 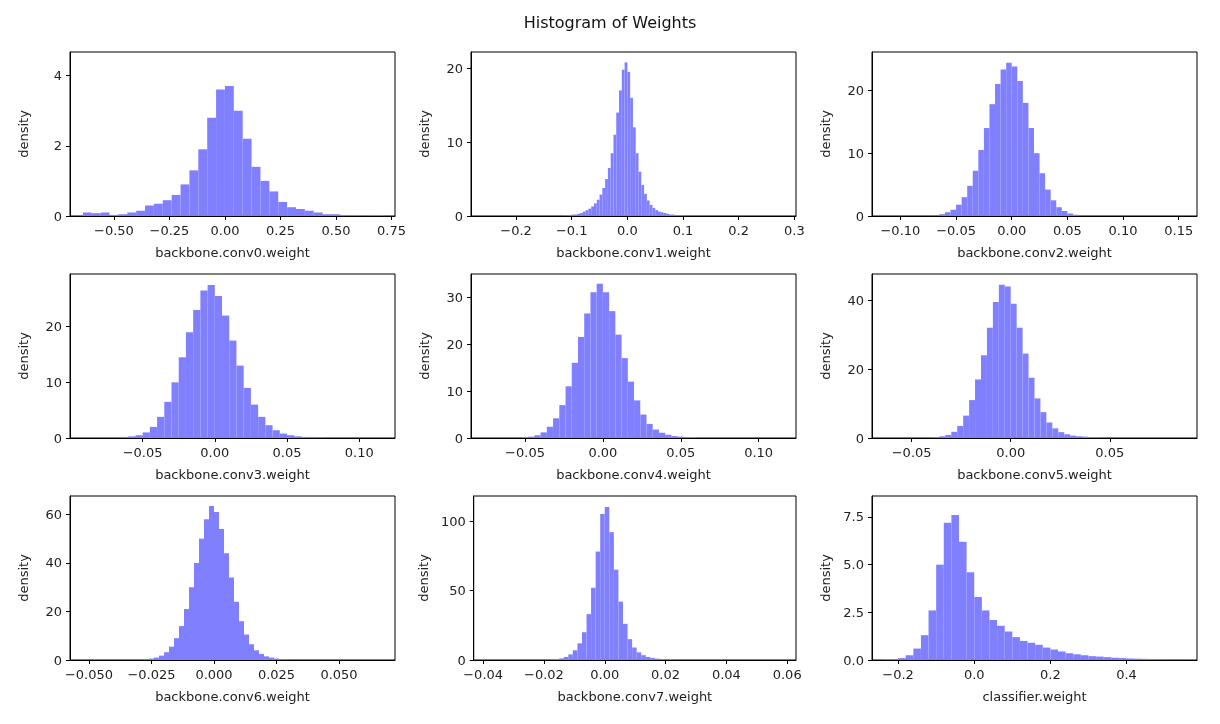 What do you see at coordinates (232, 252) in the screenshot?
I see `x-axis-title: backbone.conv0.weight` at bounding box center [232, 252].